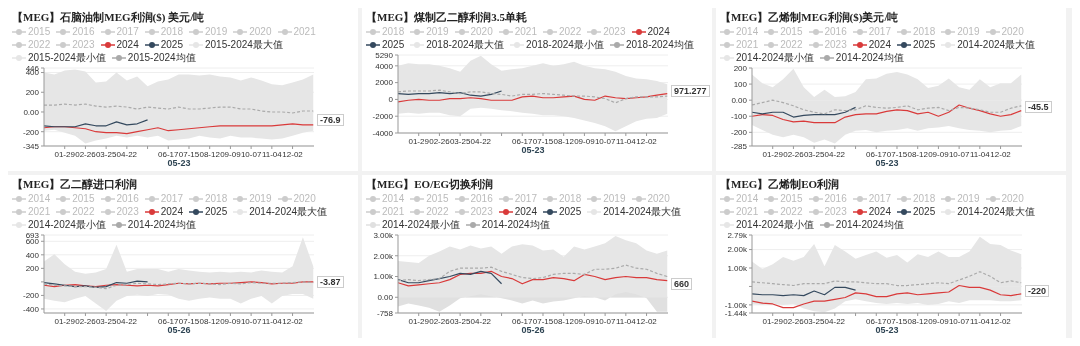 This screenshot has width=1080, height=346. What do you see at coordinates (447, 17) in the screenshot?
I see `chart-title: 【MEG】煤制乙二醇利润3.5单耗` at bounding box center [447, 17].